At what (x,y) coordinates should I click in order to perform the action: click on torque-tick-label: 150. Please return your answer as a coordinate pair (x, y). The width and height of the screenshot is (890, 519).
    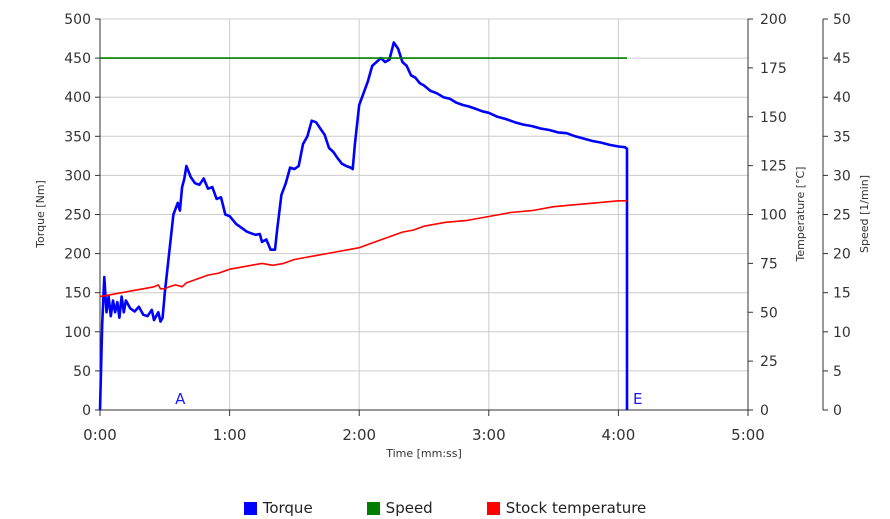
    Looking at the image, I should click on (77, 294).